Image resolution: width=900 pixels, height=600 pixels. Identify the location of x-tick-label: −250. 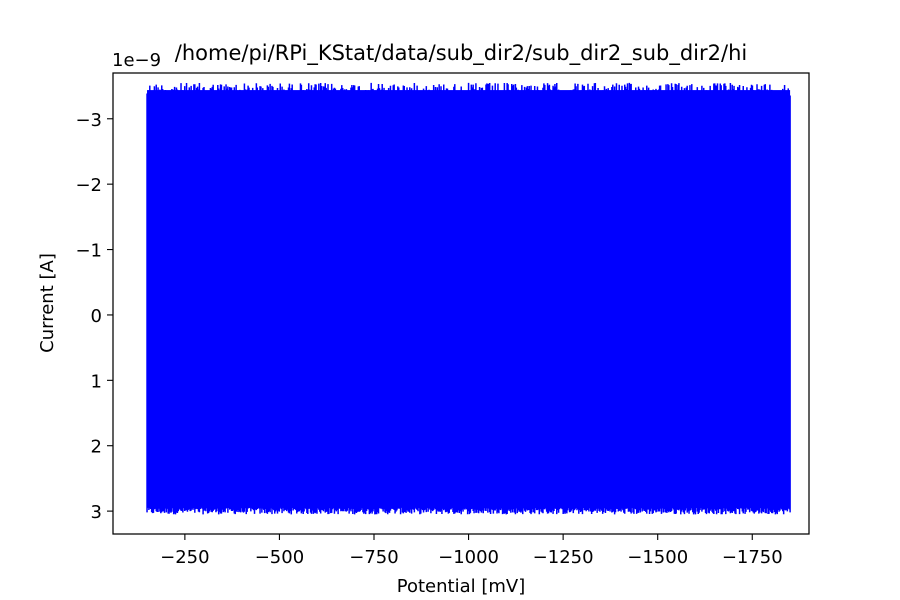
(184, 557).